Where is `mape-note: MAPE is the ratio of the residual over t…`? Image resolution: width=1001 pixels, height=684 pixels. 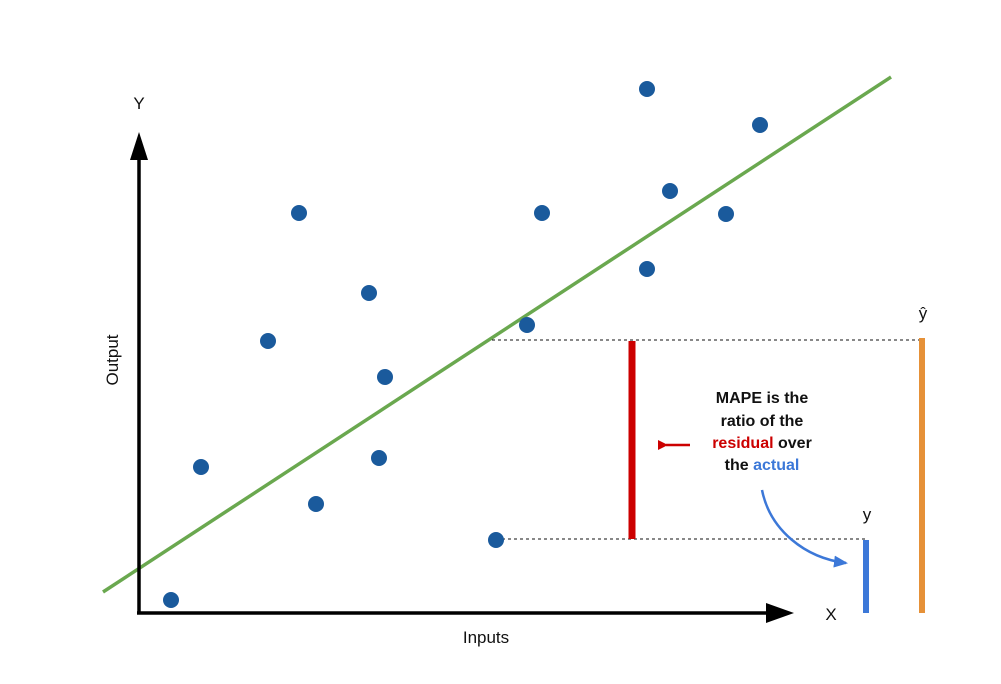
mape-note: MAPE is the ratio of the residual over t… is located at coordinates (762, 432).